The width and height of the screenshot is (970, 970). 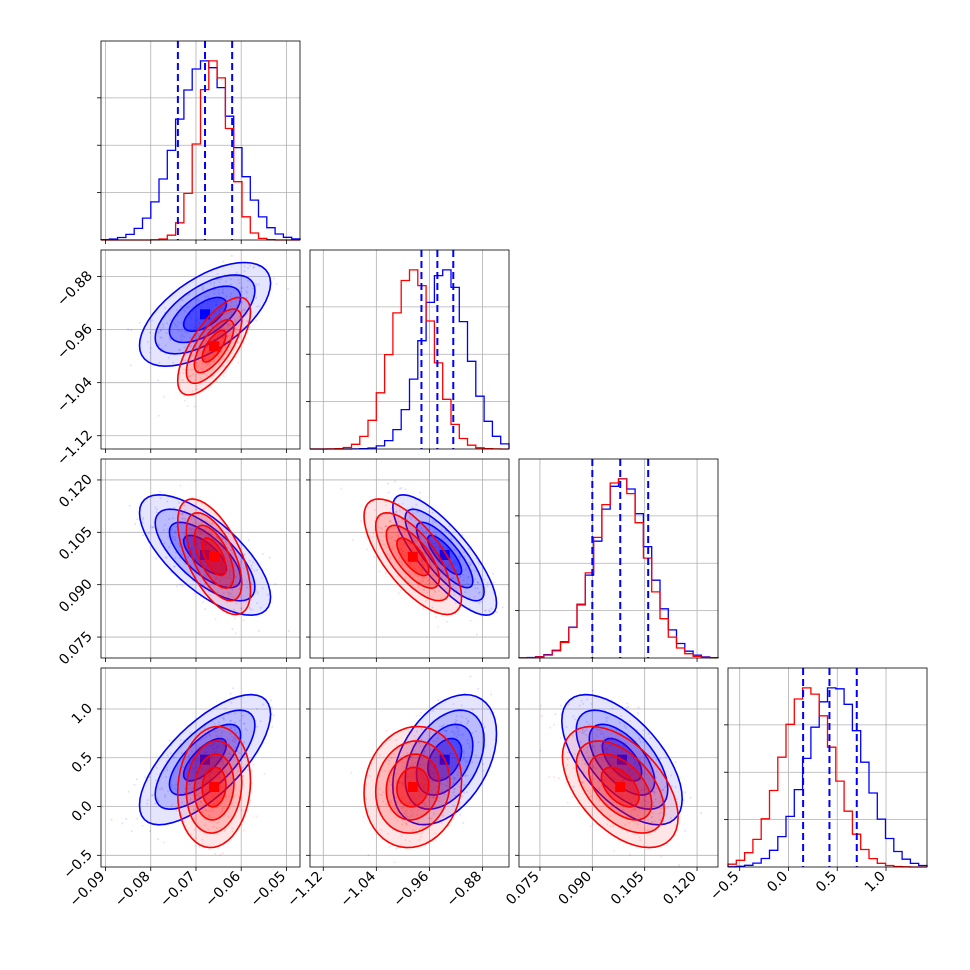 What do you see at coordinates (680, 889) in the screenshot?
I see `x-tick-label: 0.120` at bounding box center [680, 889].